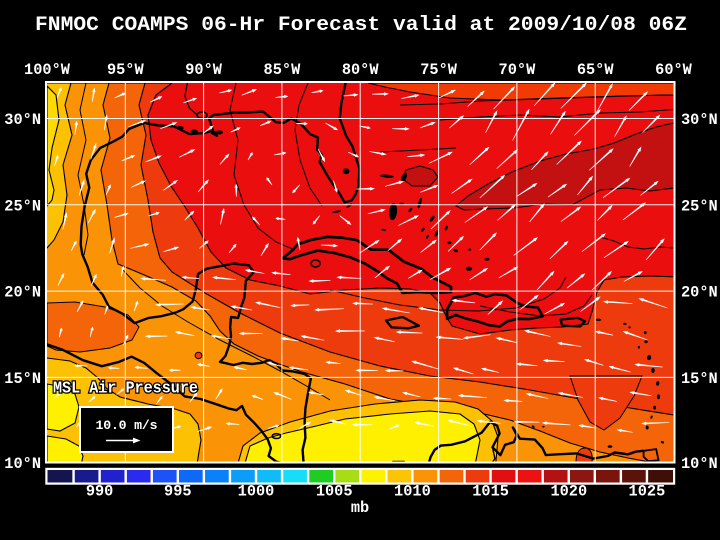 Image resolution: width=720 pixels, height=540 pixels. What do you see at coordinates (204, 70) in the screenshot?
I see `svg-text: 90°W` at bounding box center [204, 70].